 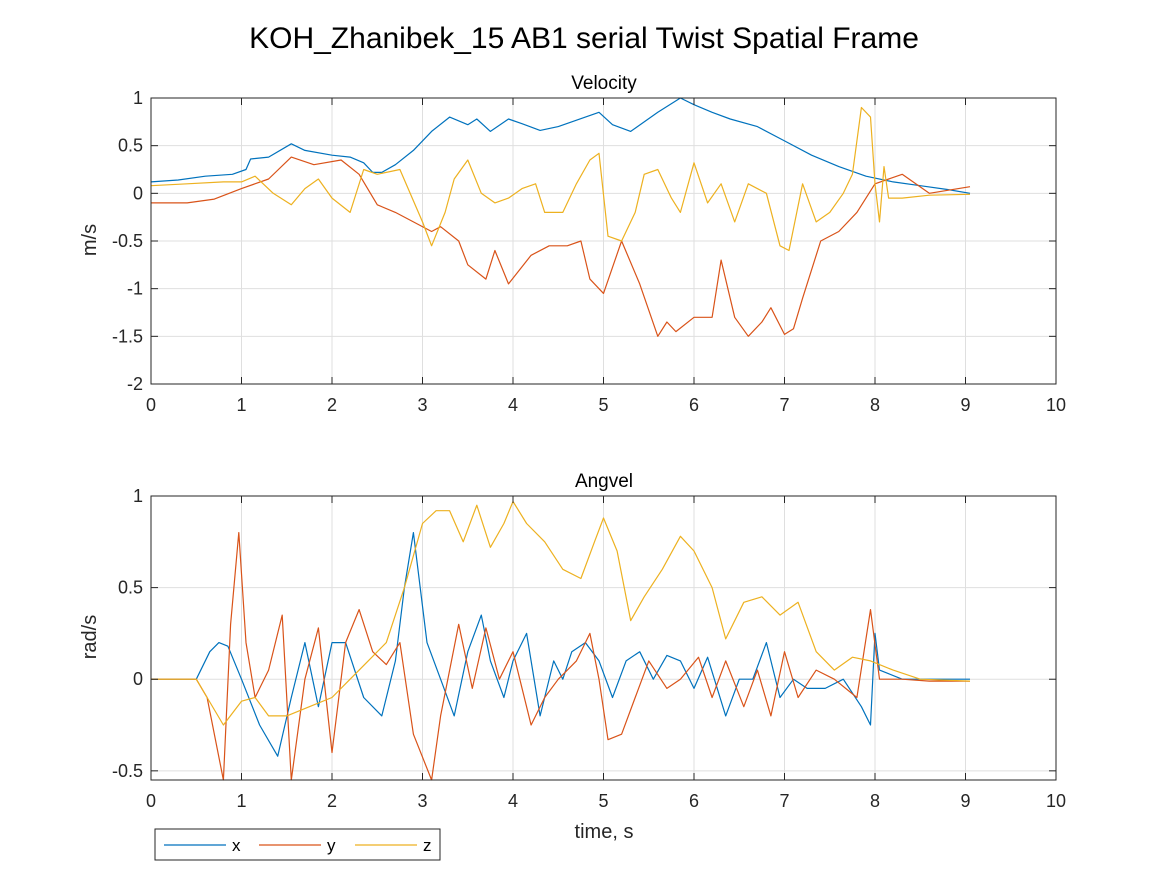 What do you see at coordinates (875, 405) in the screenshot?
I see `velocity-x-tick-label: 8` at bounding box center [875, 405].